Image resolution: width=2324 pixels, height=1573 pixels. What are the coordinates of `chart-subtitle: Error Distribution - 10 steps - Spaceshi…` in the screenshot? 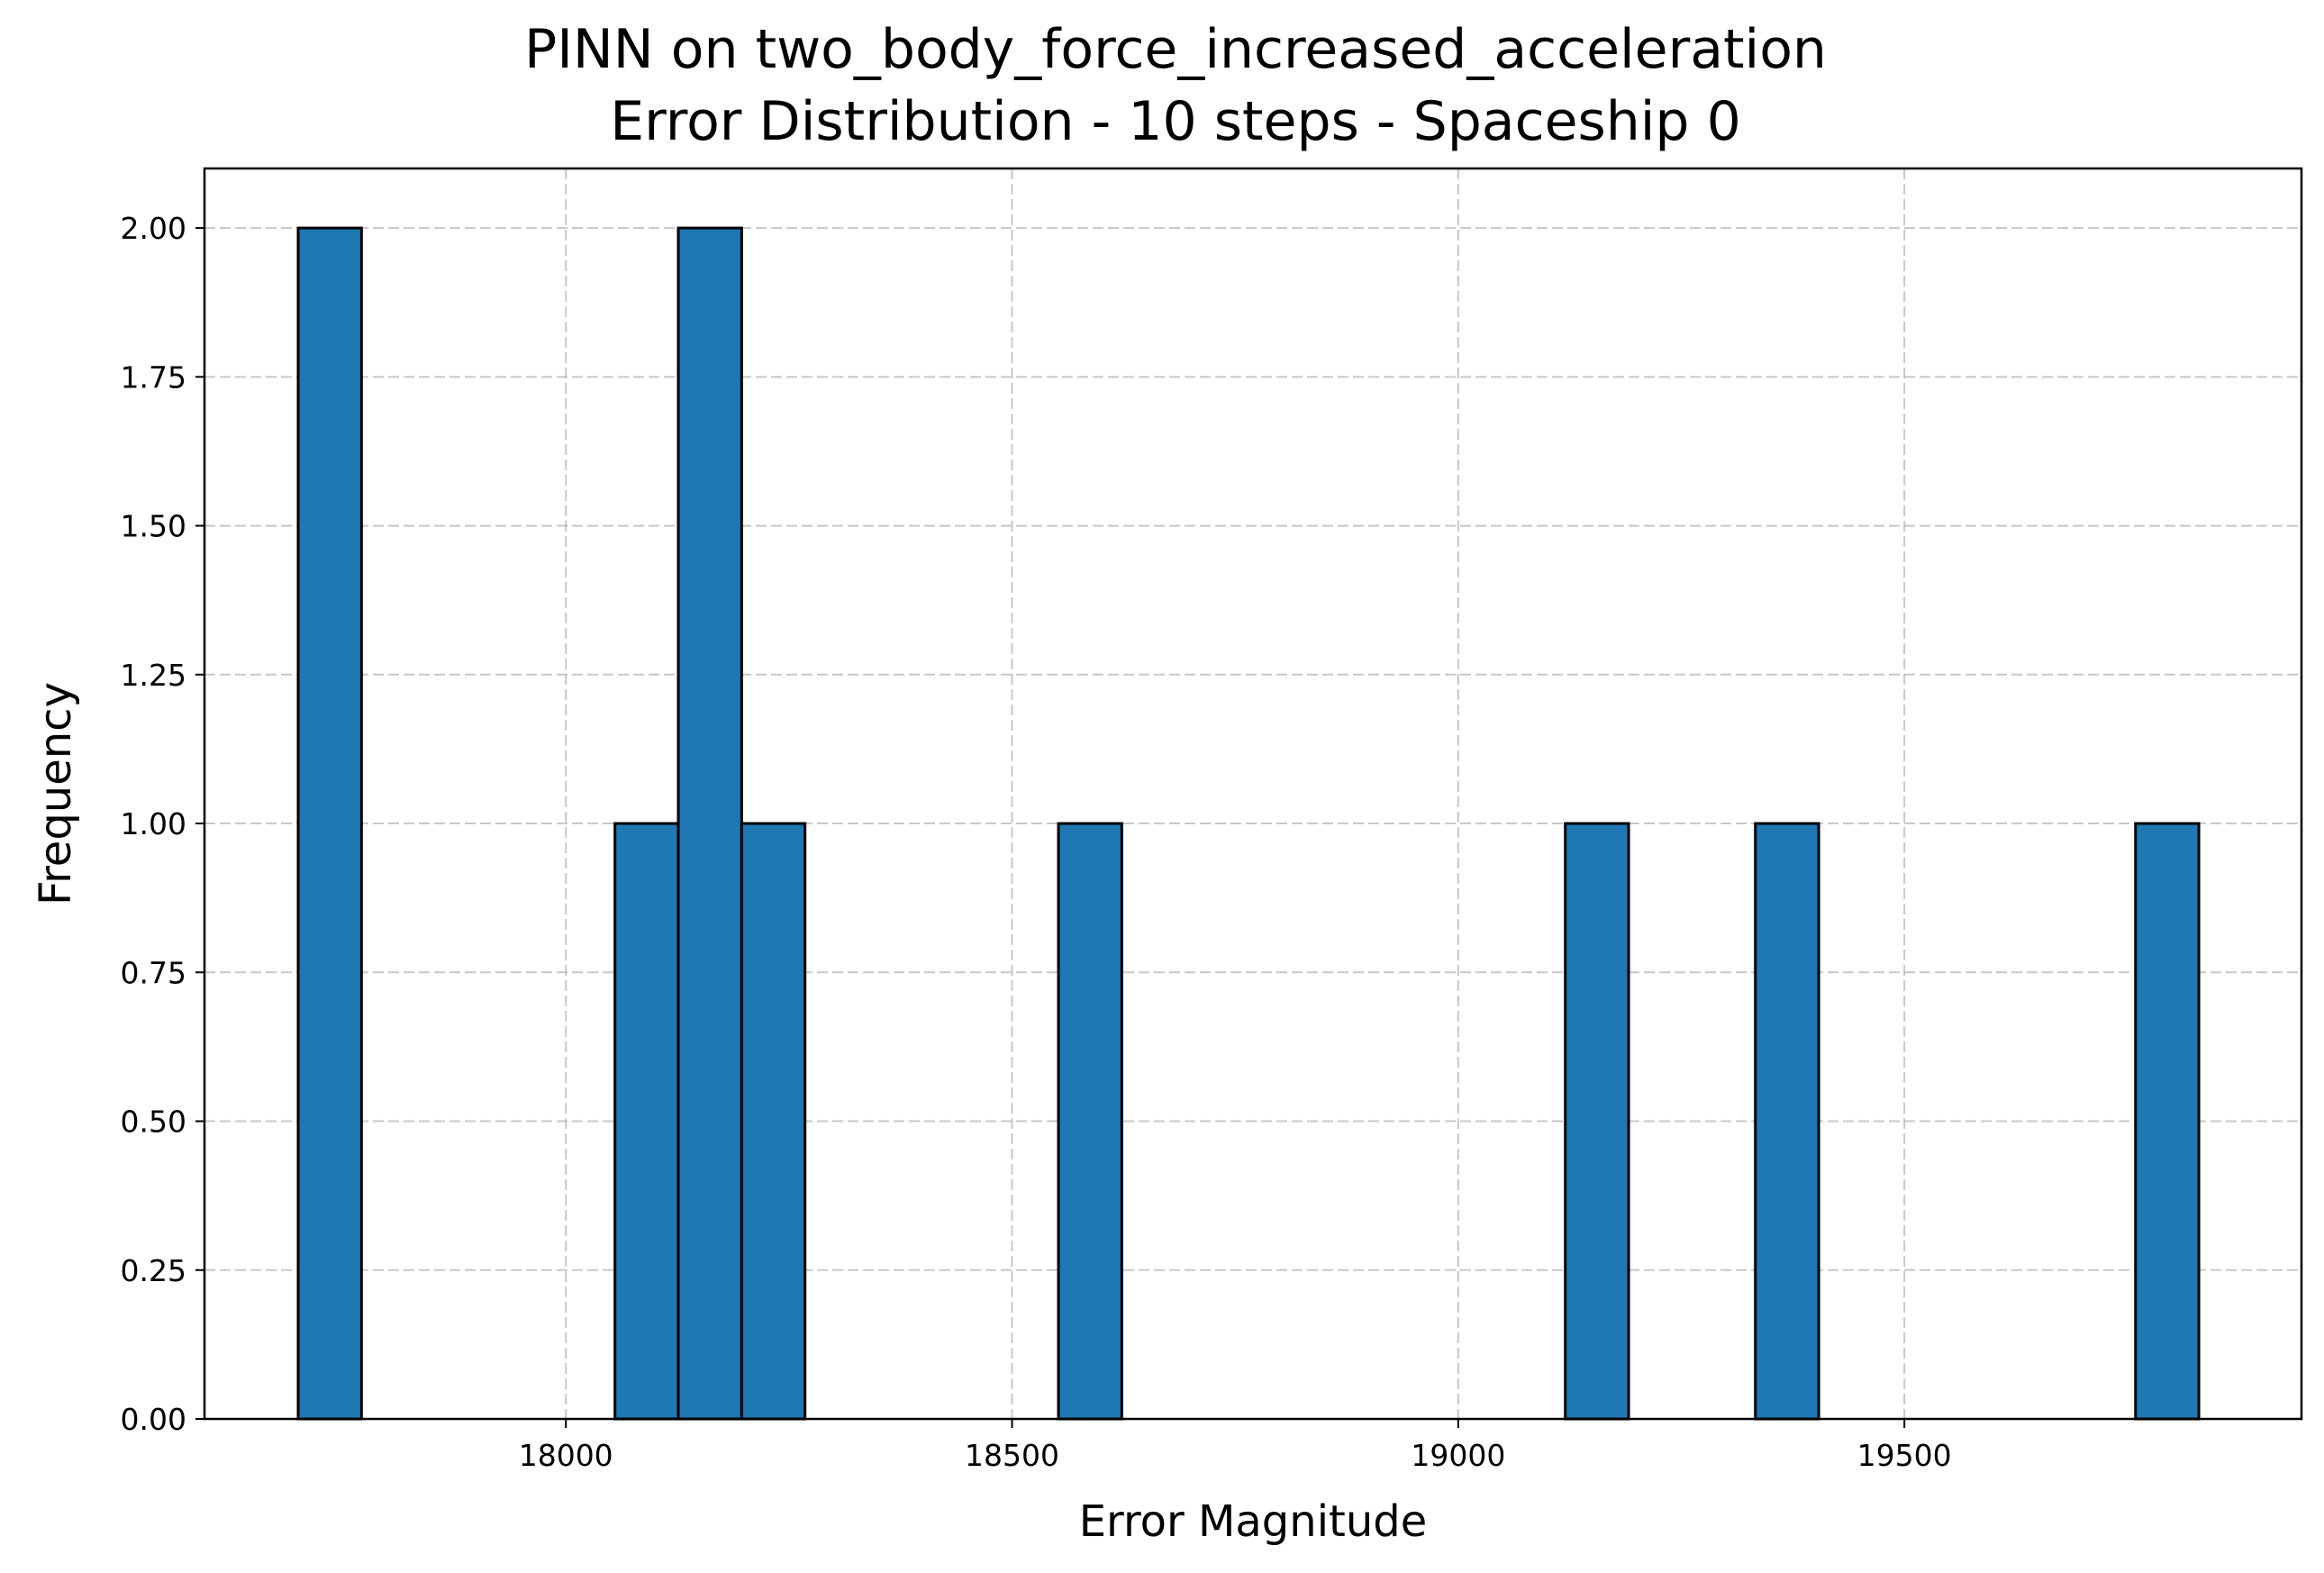 It's located at (1175, 121).